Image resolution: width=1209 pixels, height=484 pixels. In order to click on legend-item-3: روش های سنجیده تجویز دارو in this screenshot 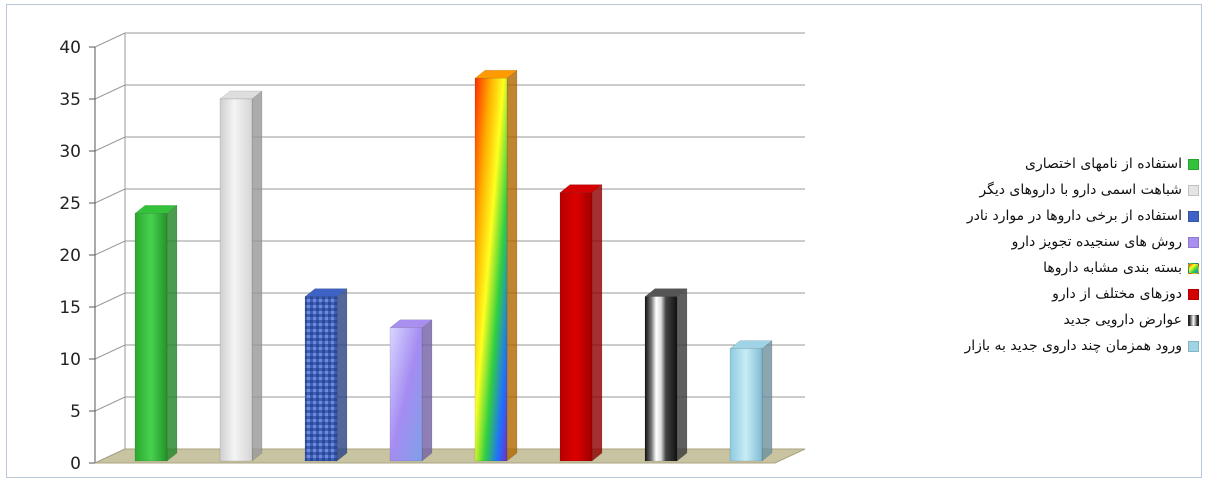, I will do `click(1024, 242)`.